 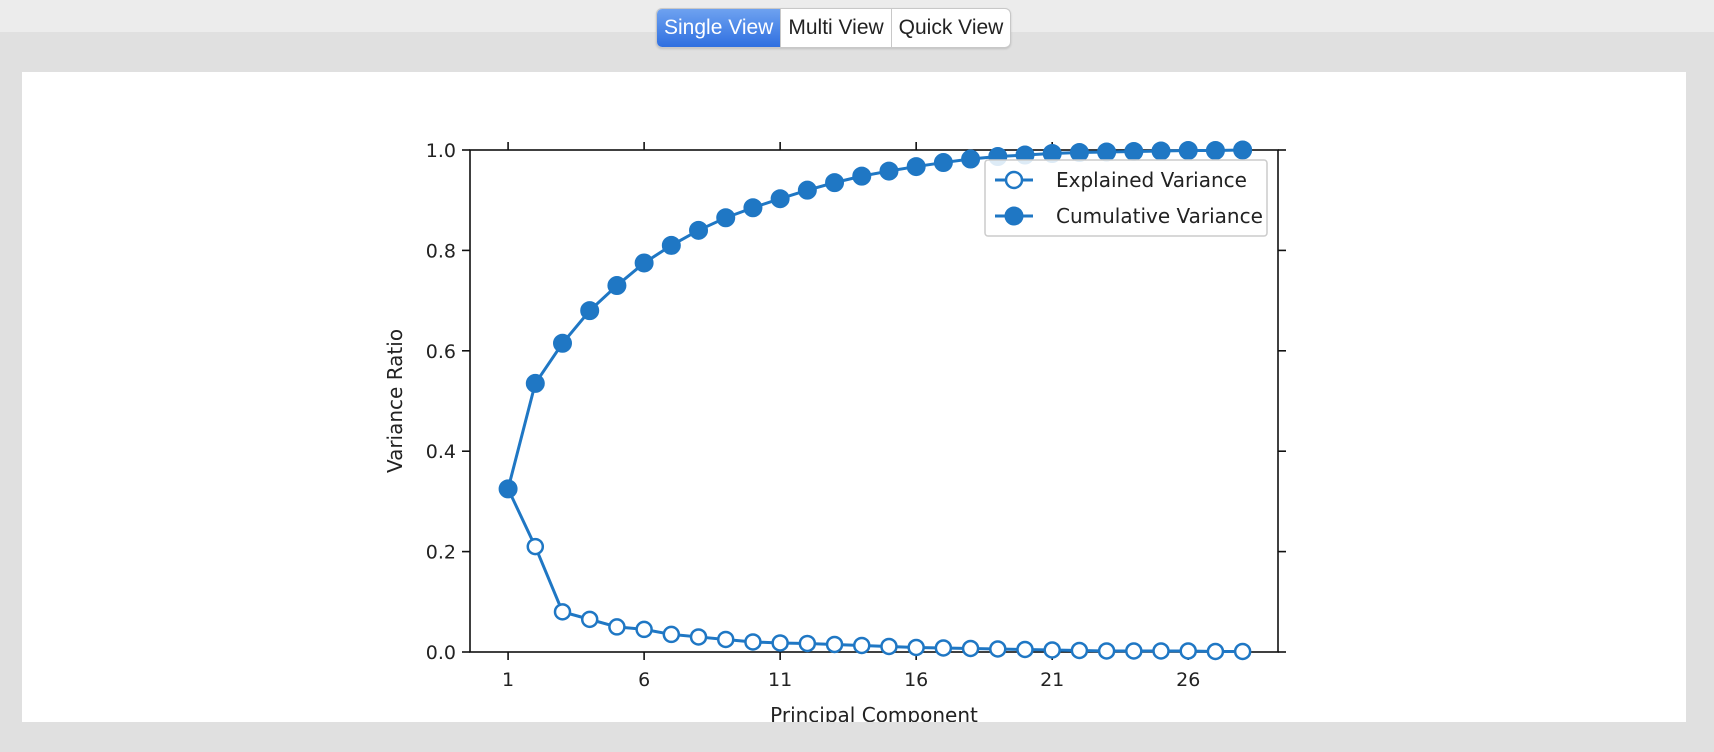 I want to click on y-tick-label: 0.8, so click(x=441, y=251).